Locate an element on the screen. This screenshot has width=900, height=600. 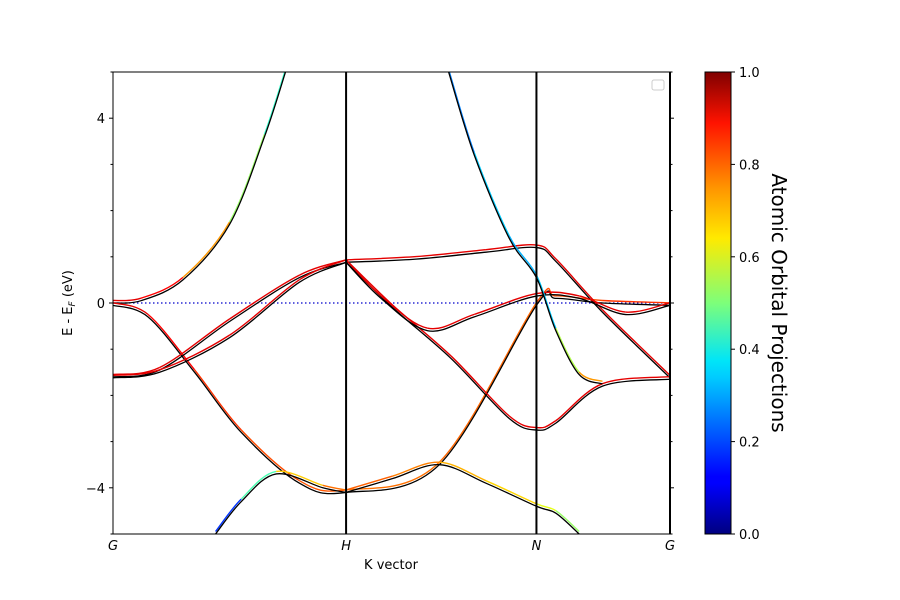
y-tick-label: 4 is located at coordinates (101, 119).